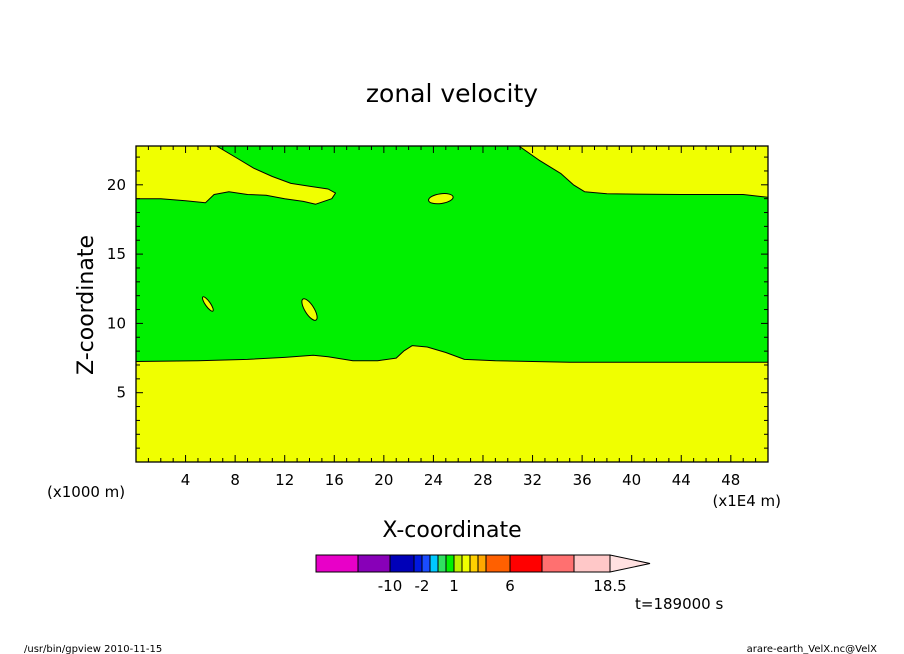 The height and width of the screenshot is (654, 904). What do you see at coordinates (422, 586) in the screenshot?
I see `colorbar-label: -2` at bounding box center [422, 586].